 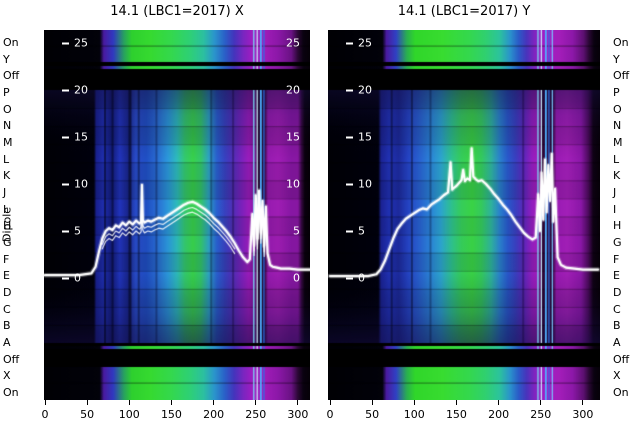 What do you see at coordinates (464, 11) in the screenshot?
I see `plot-title-y: 14.1 (LBC1=2017) Y` at bounding box center [464, 11].